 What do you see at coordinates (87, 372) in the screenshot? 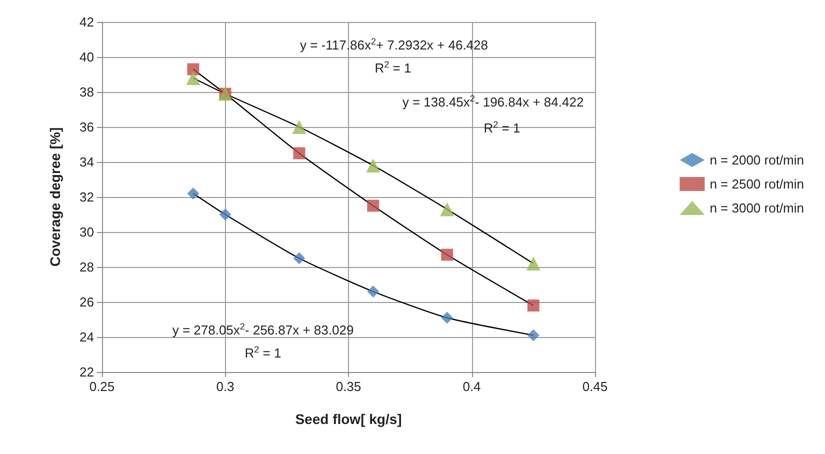
I see `y-tick-label: 22` at bounding box center [87, 372].